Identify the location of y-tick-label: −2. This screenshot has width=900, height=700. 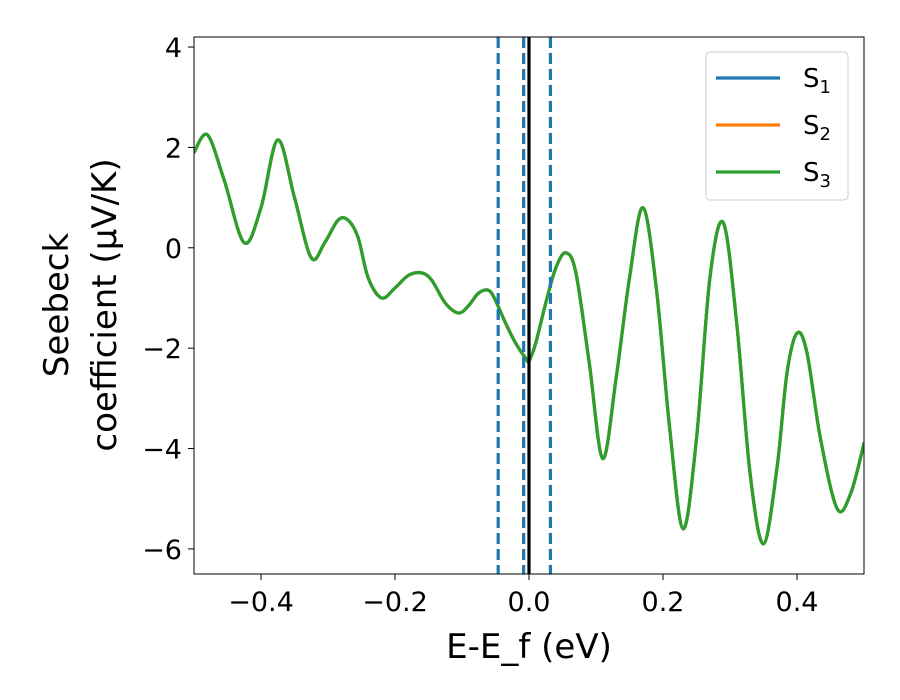
(162, 349).